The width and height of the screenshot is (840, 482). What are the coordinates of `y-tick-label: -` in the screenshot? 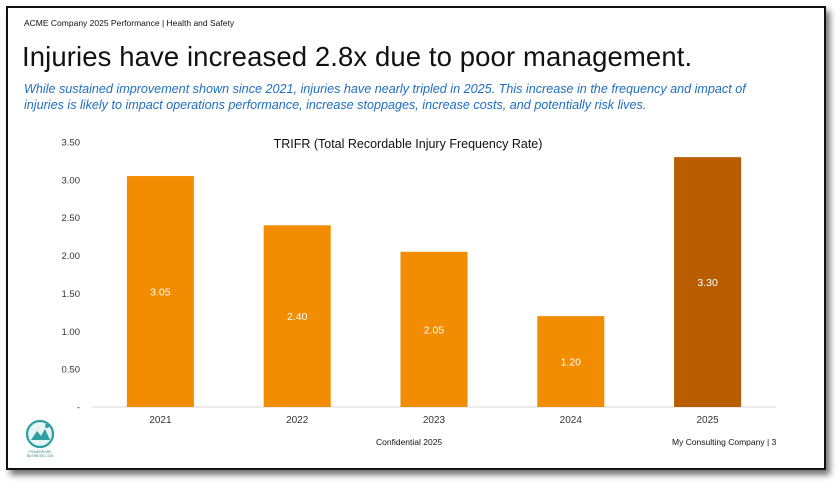 It's located at (78, 408).